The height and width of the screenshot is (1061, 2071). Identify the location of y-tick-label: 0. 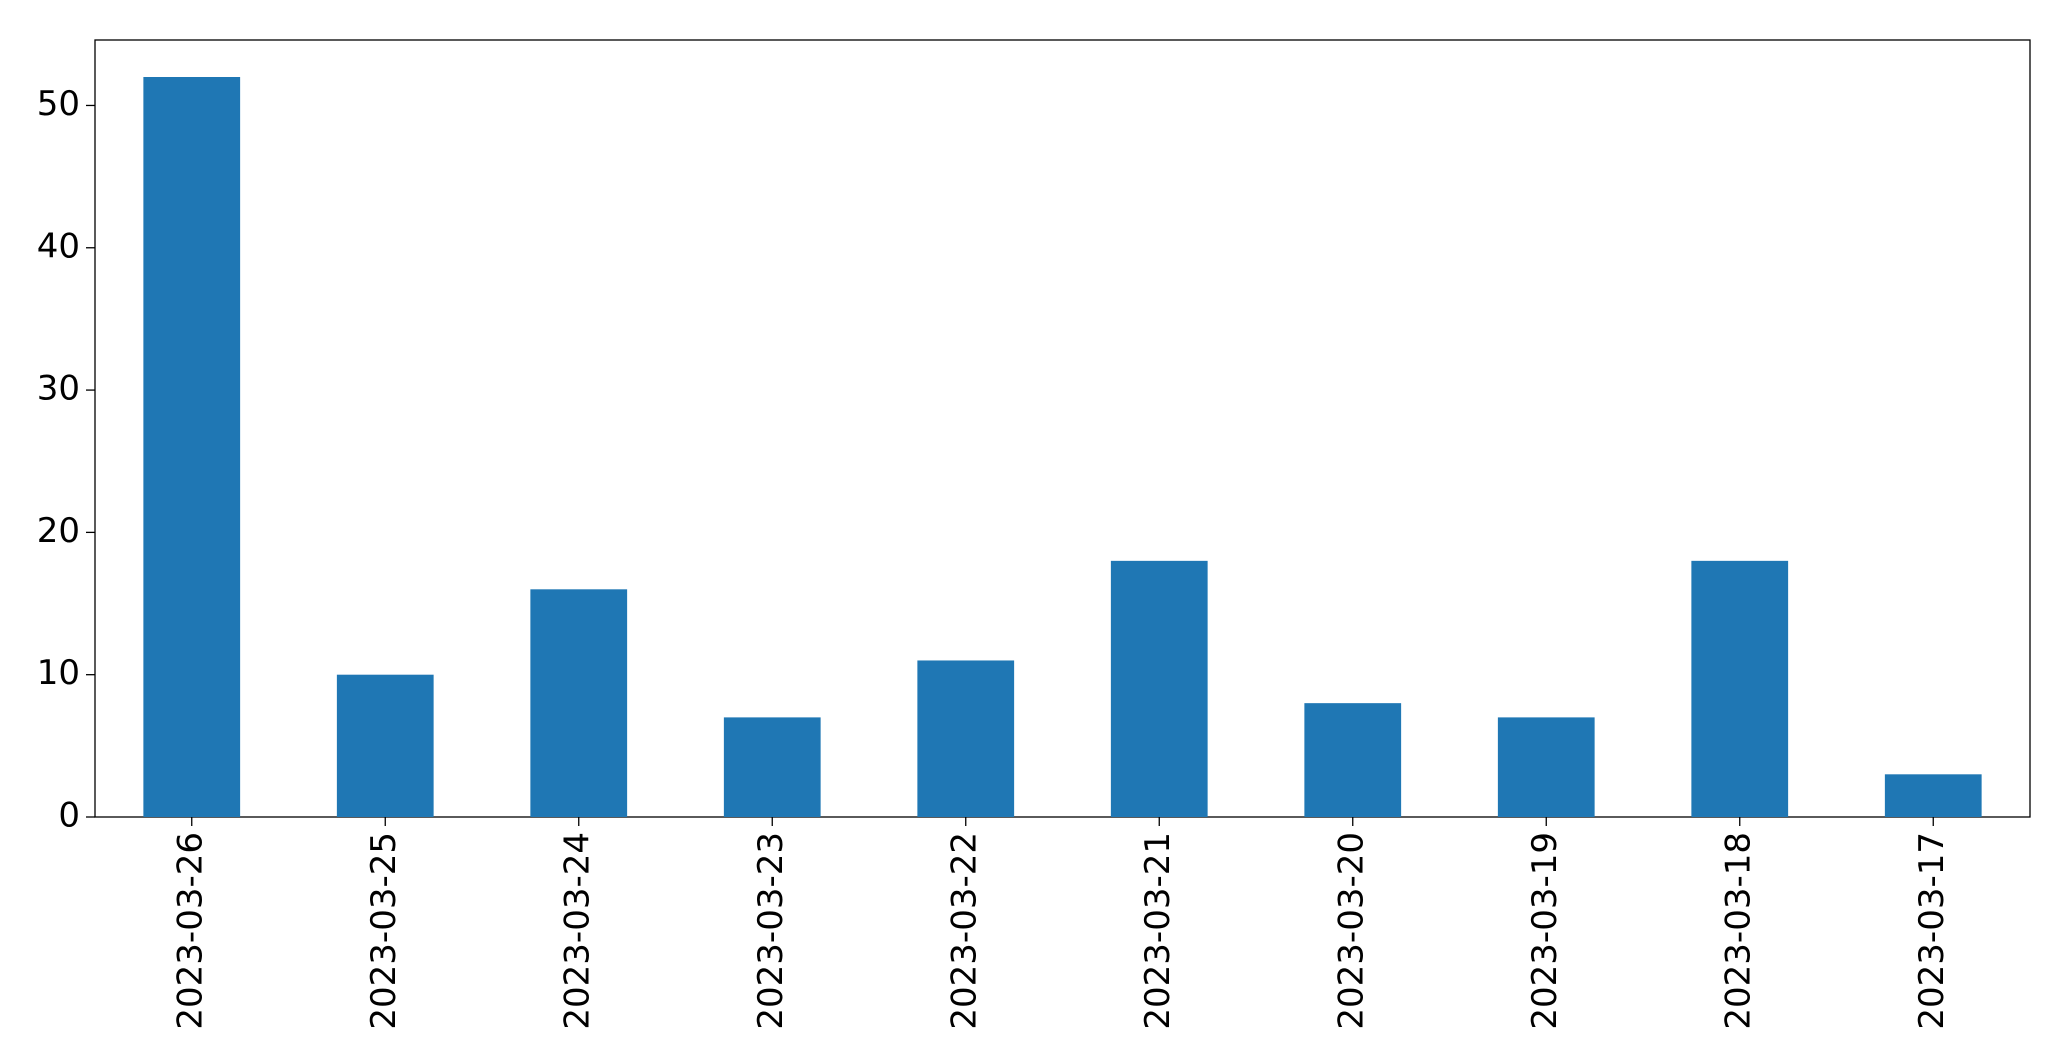
(69, 816).